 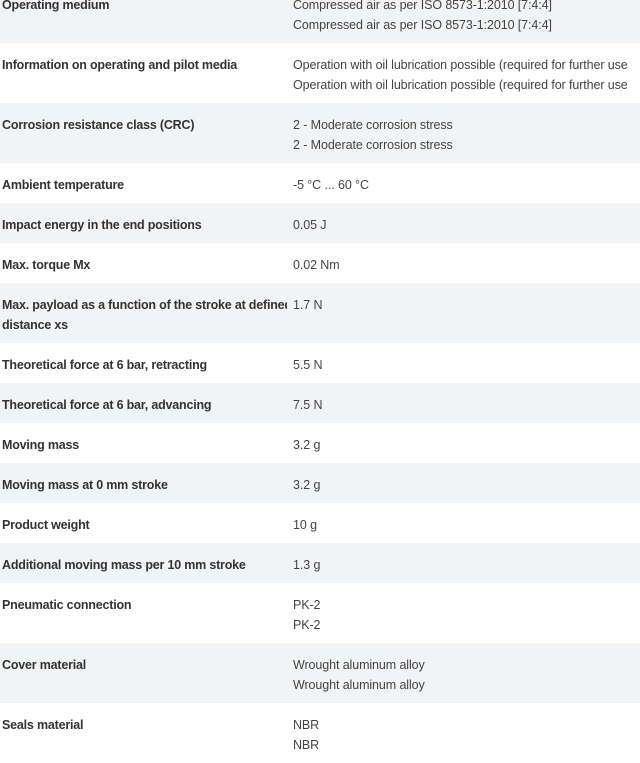 What do you see at coordinates (56, 6) in the screenshot?
I see `row-label: Operating medium` at bounding box center [56, 6].